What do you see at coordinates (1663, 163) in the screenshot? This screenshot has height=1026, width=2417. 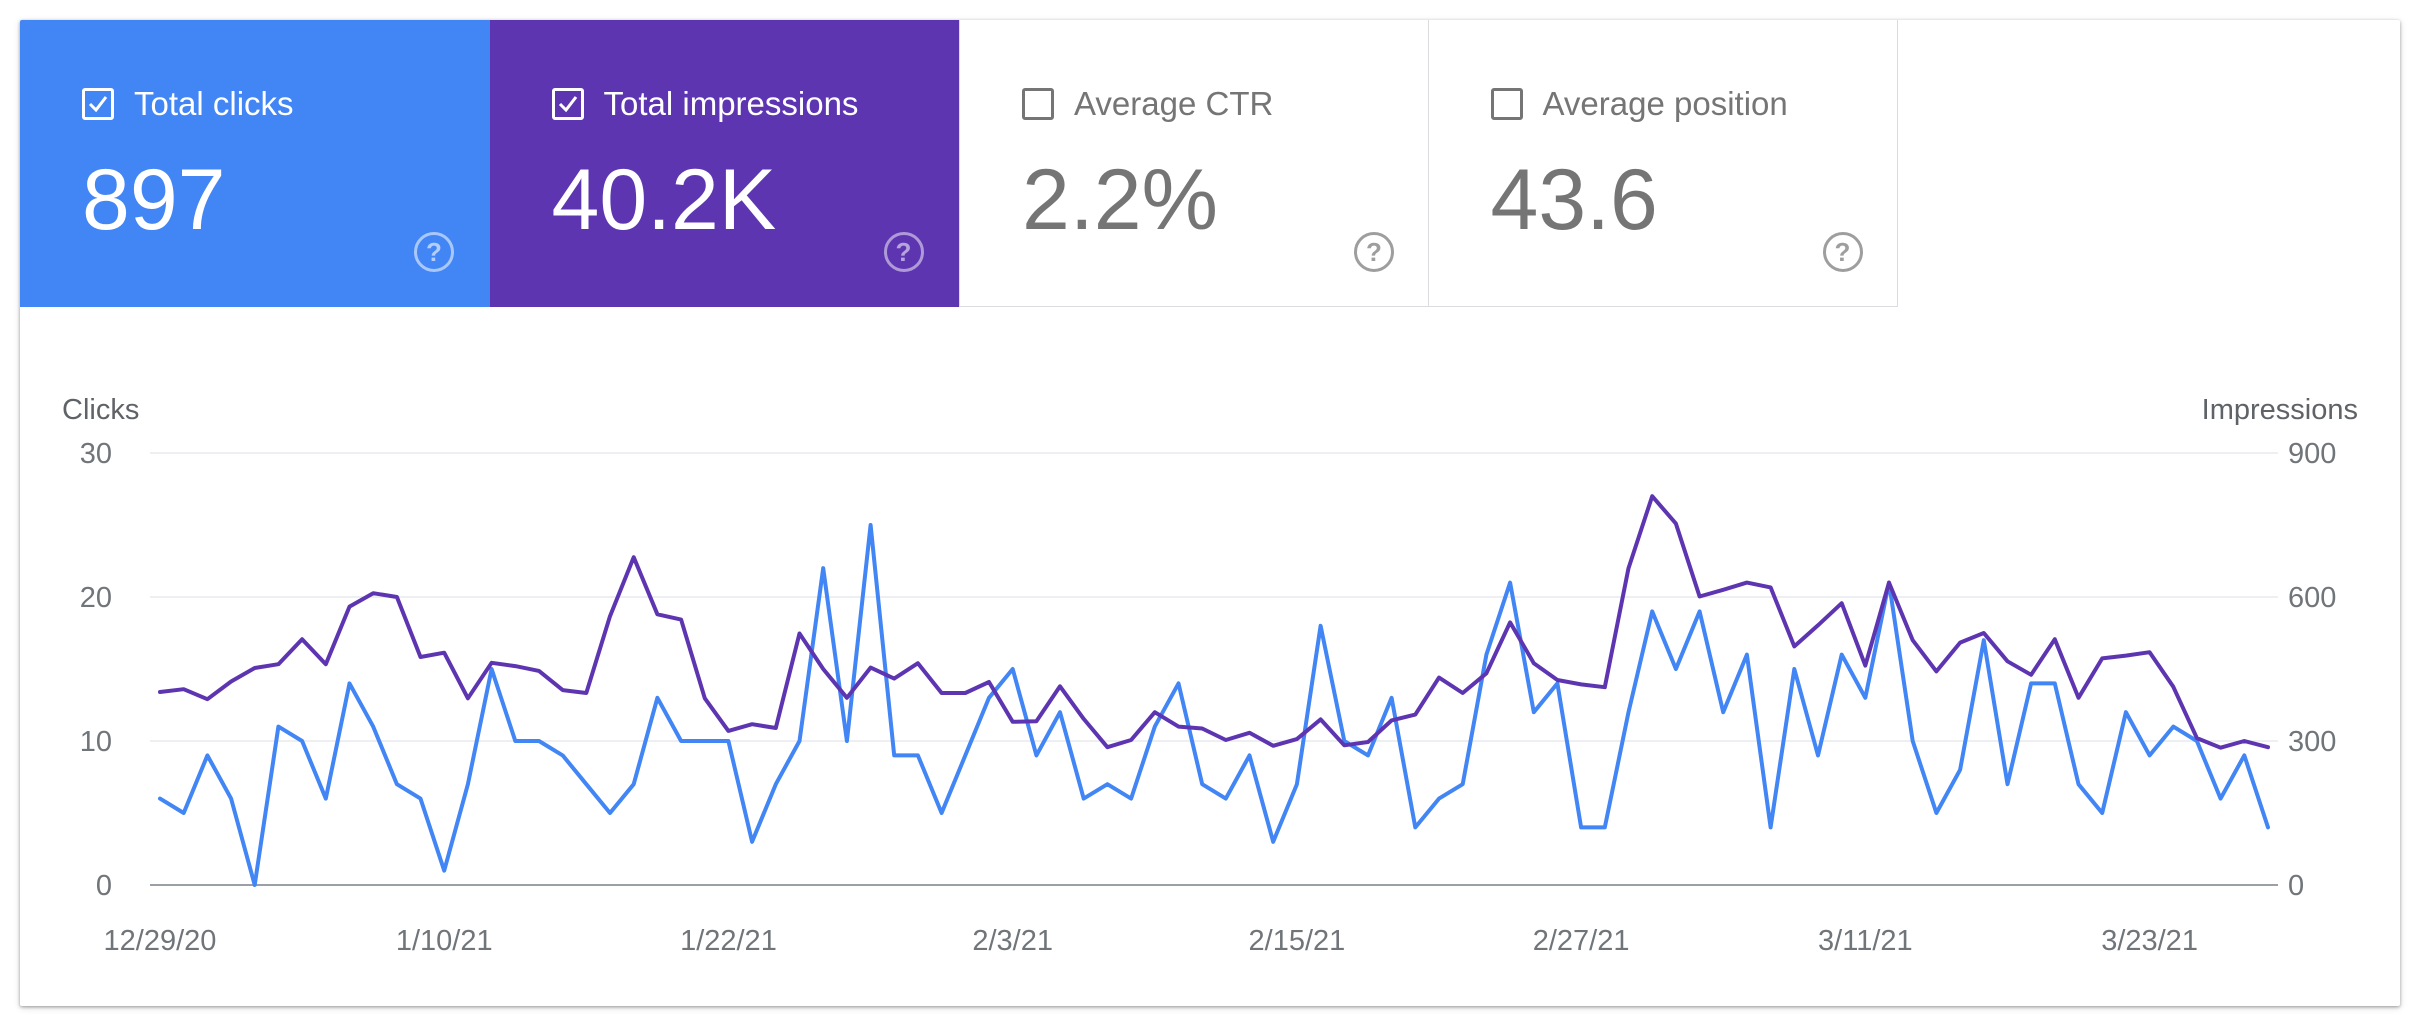 I see `metric-average-position: Average position 43.6 ?` at bounding box center [1663, 163].